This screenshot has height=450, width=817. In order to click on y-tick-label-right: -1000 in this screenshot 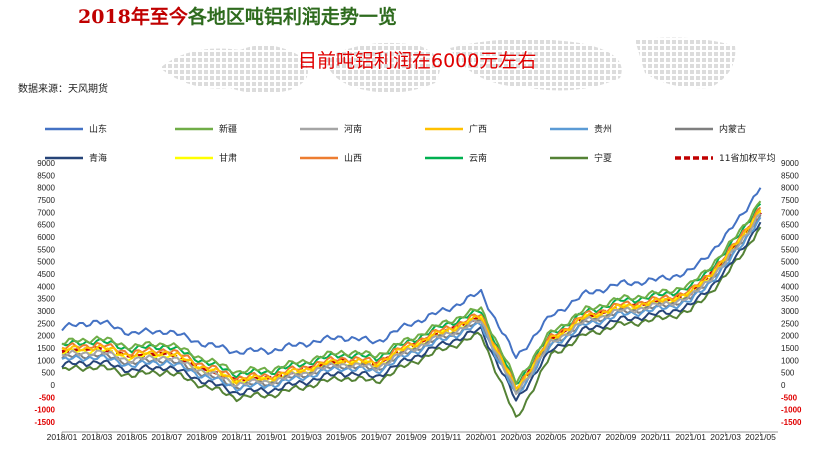, I will do `click(791, 410)`.